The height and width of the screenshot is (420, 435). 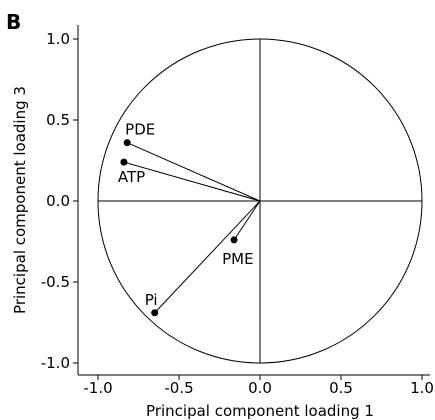 I want to click on panel-label: B, so click(x=14, y=22).